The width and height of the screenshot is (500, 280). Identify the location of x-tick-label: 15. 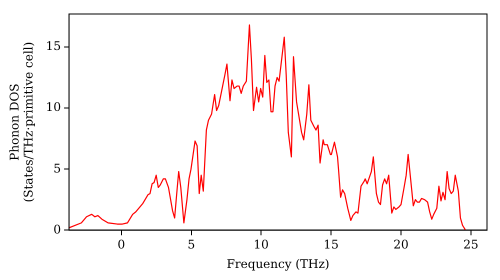
(331, 245).